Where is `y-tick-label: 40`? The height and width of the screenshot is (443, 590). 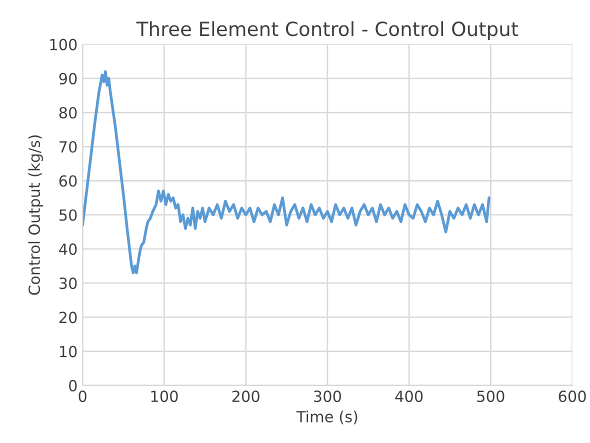 y-tick-label: 40 is located at coordinates (68, 249).